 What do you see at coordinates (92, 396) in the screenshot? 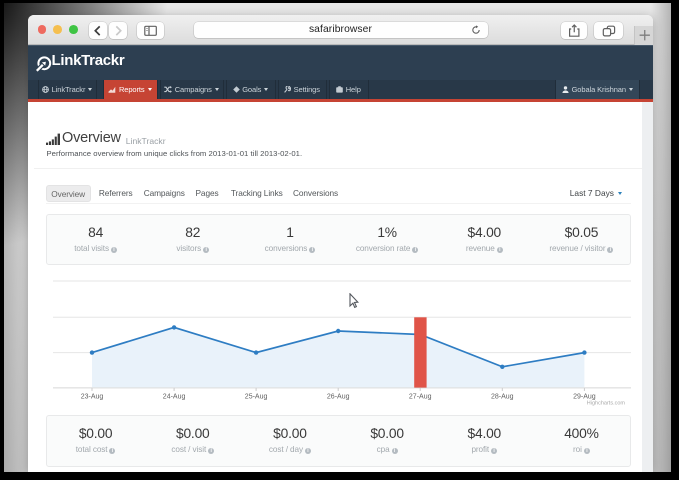
I see `svg-text: 23-Aug` at bounding box center [92, 396].